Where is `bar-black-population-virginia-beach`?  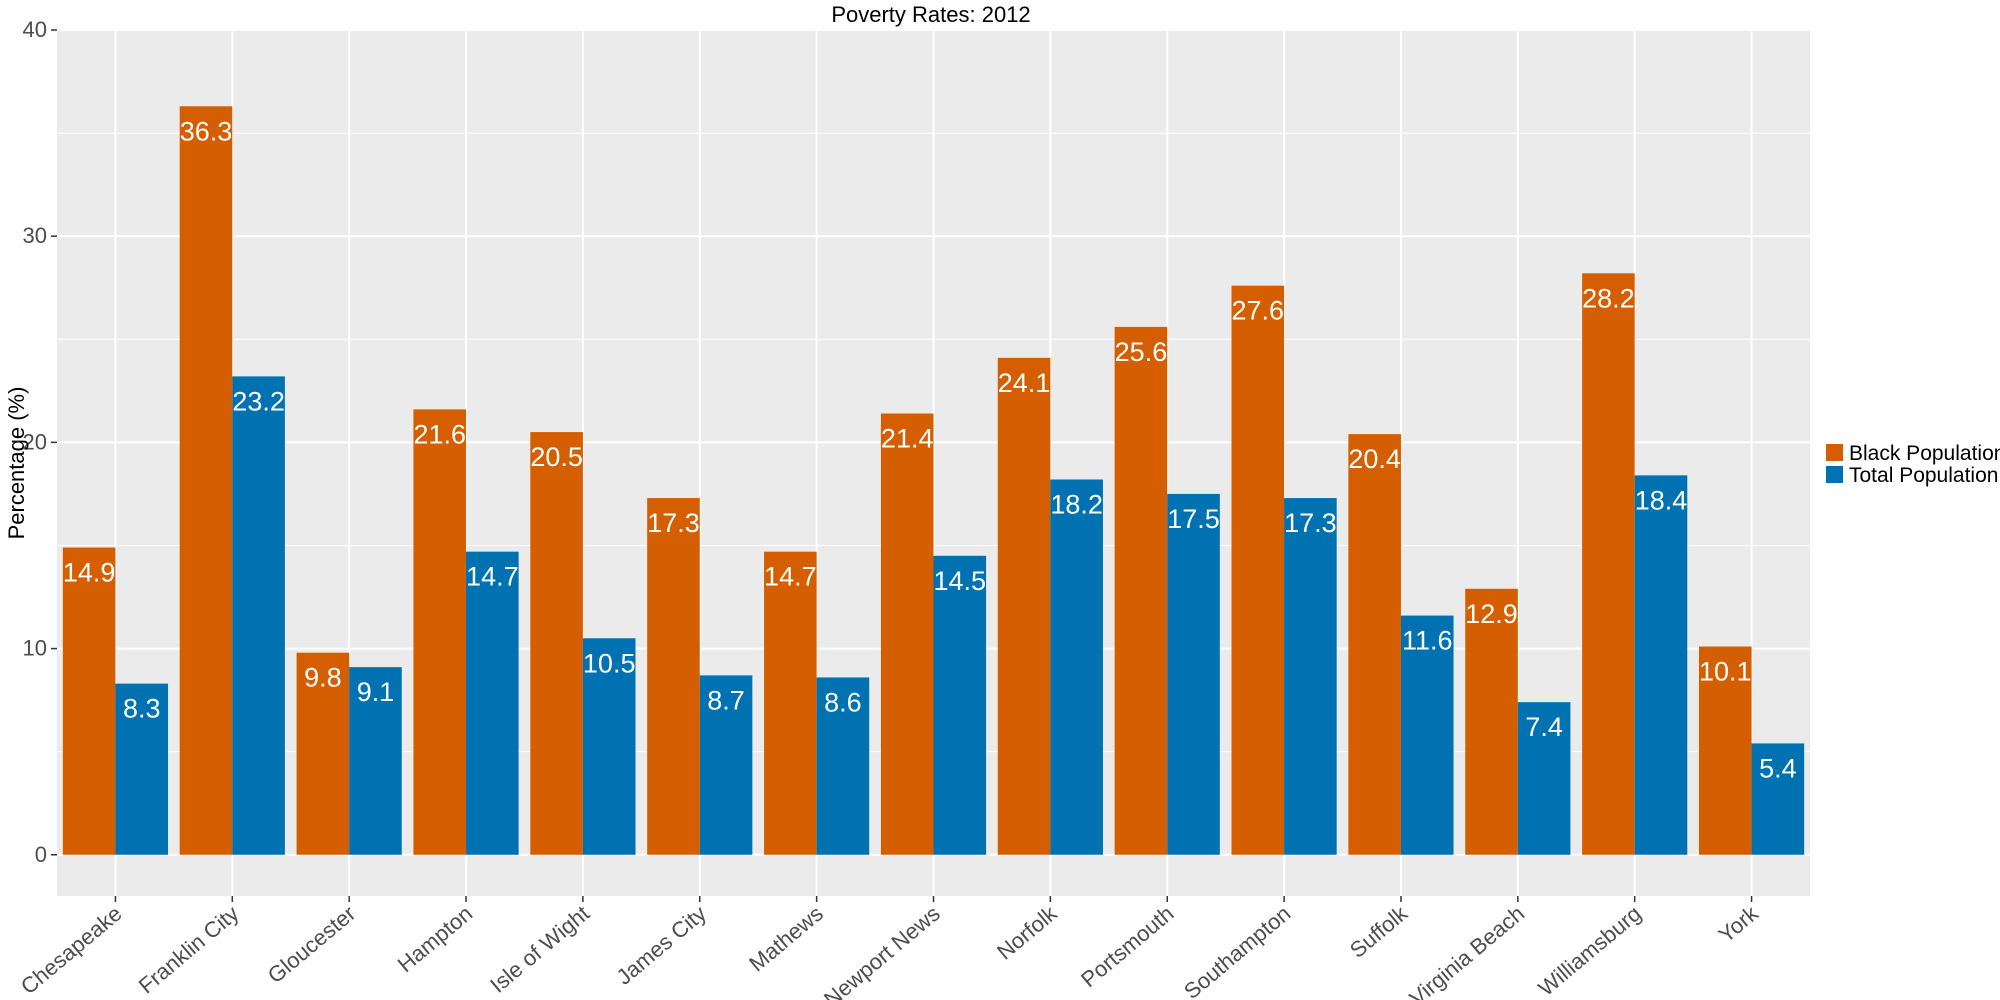 bar-black-population-virginia-beach is located at coordinates (1491, 721).